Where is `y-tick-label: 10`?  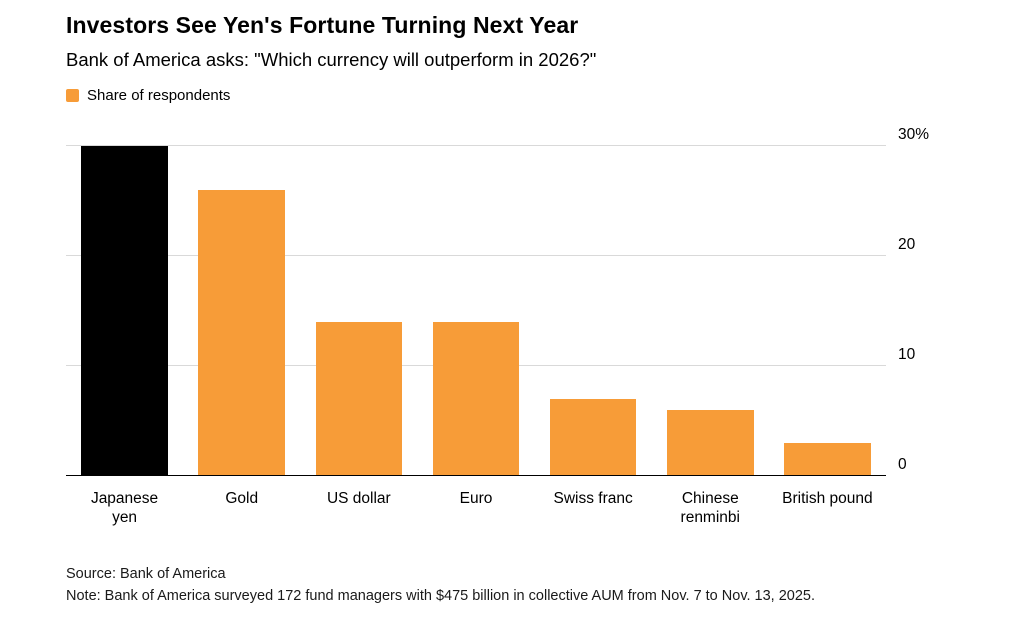 y-tick-label: 10 is located at coordinates (907, 354).